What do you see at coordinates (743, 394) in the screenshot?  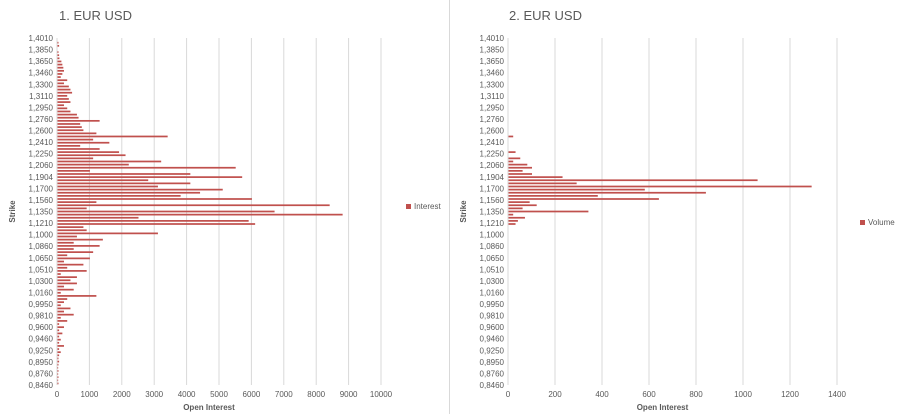 I see `x-tick-label: 1000` at bounding box center [743, 394].